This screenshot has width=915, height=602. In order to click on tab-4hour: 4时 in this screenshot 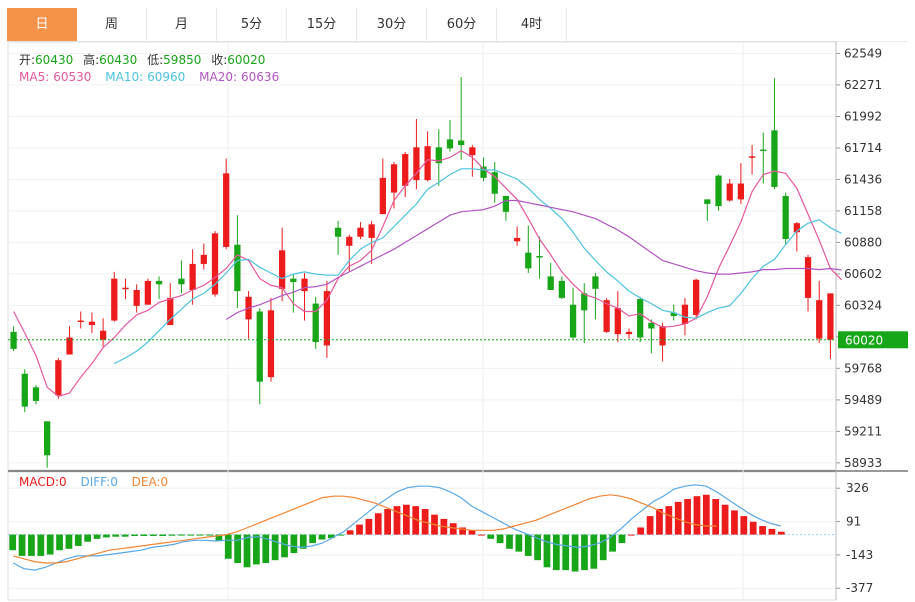, I will do `click(532, 24)`.